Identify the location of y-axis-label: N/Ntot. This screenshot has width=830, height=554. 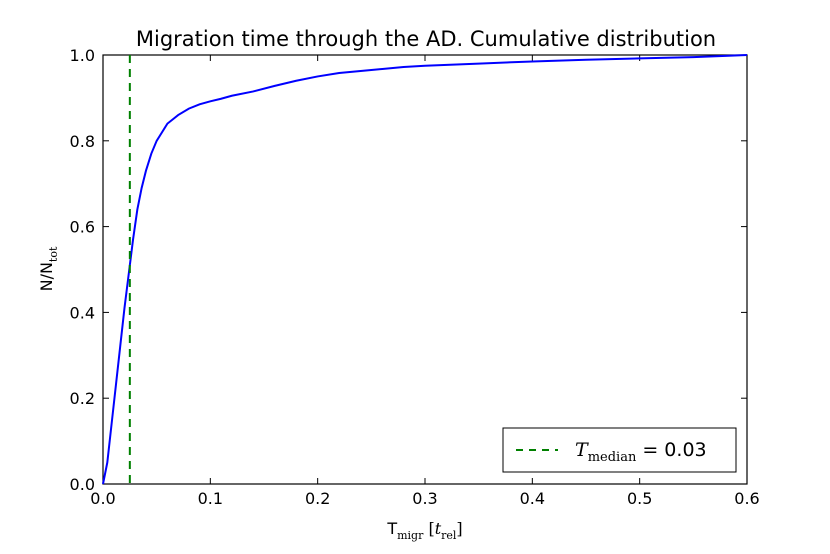
(48, 268).